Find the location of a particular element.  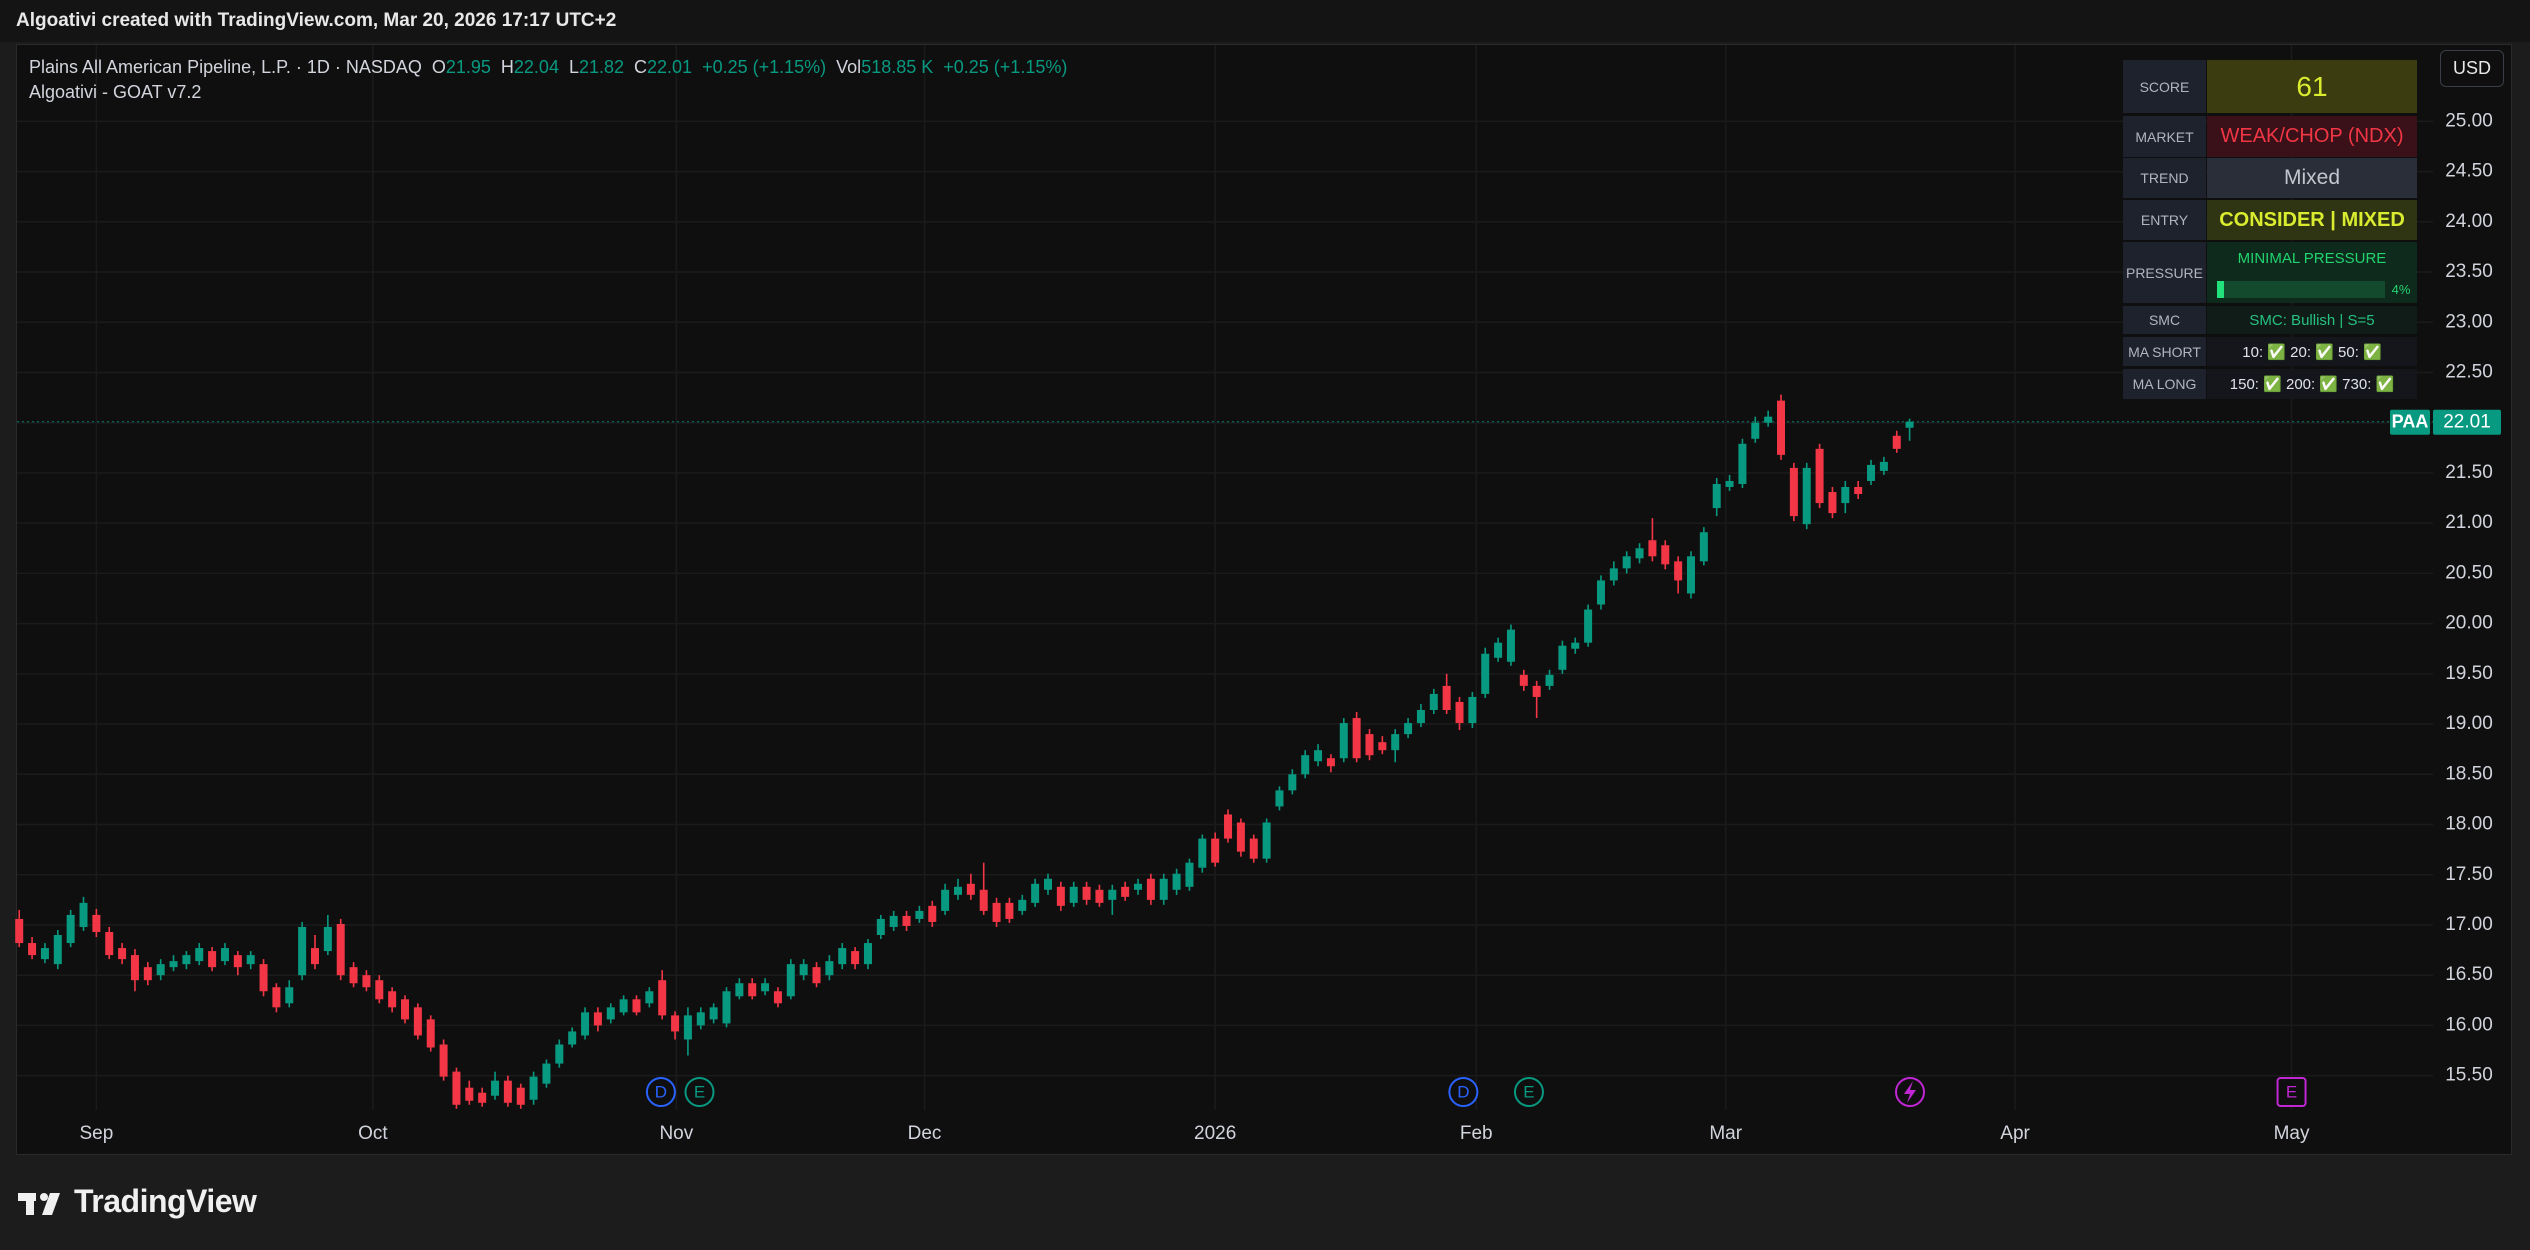

x-tick-label: Oct is located at coordinates (373, 1133).